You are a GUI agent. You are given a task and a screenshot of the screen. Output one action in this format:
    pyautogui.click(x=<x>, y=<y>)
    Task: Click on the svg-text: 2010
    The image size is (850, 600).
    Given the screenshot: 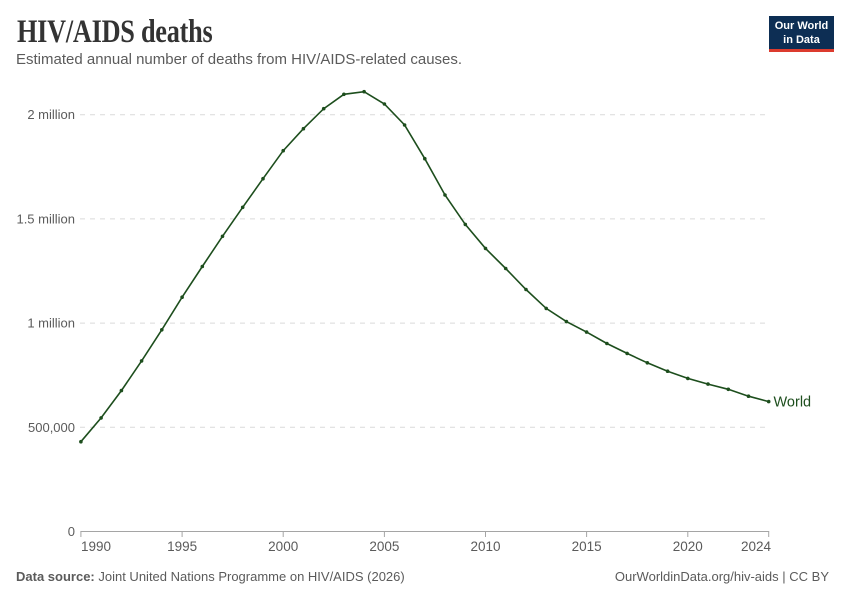 What is the action you would take?
    pyautogui.click(x=485, y=546)
    